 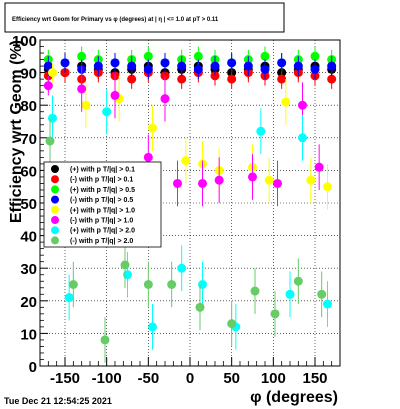 I want to click on y-tick-label: 50, so click(x=28, y=204).